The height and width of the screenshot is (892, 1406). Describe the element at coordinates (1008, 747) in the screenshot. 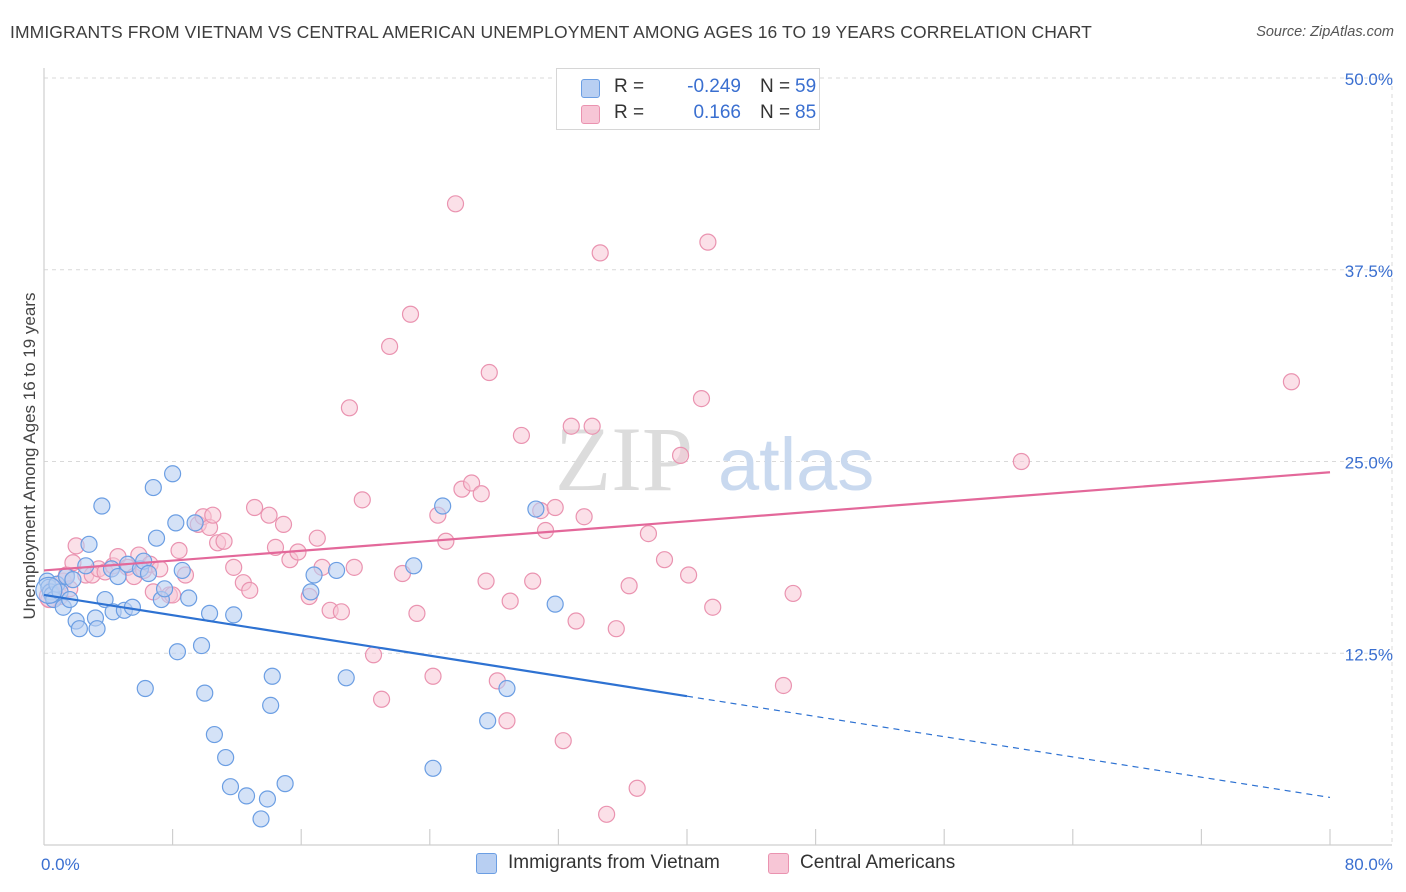

I see `trend-line-vietnam-extension` at that location.